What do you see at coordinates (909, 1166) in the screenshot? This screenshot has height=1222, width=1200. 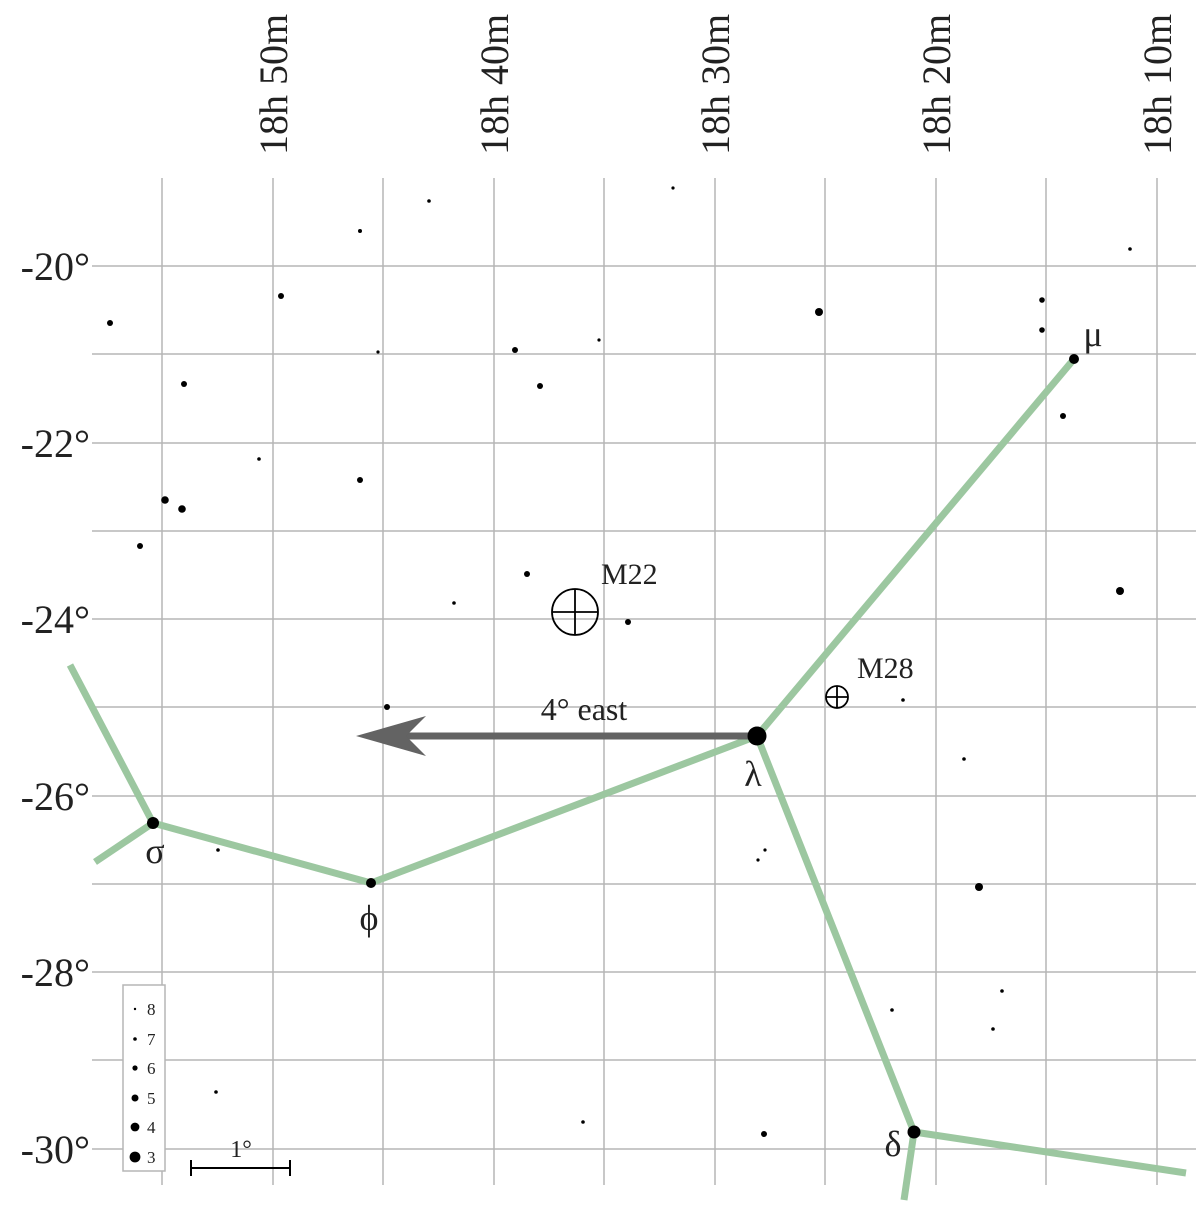 I see `constellation-line-delta-south` at bounding box center [909, 1166].